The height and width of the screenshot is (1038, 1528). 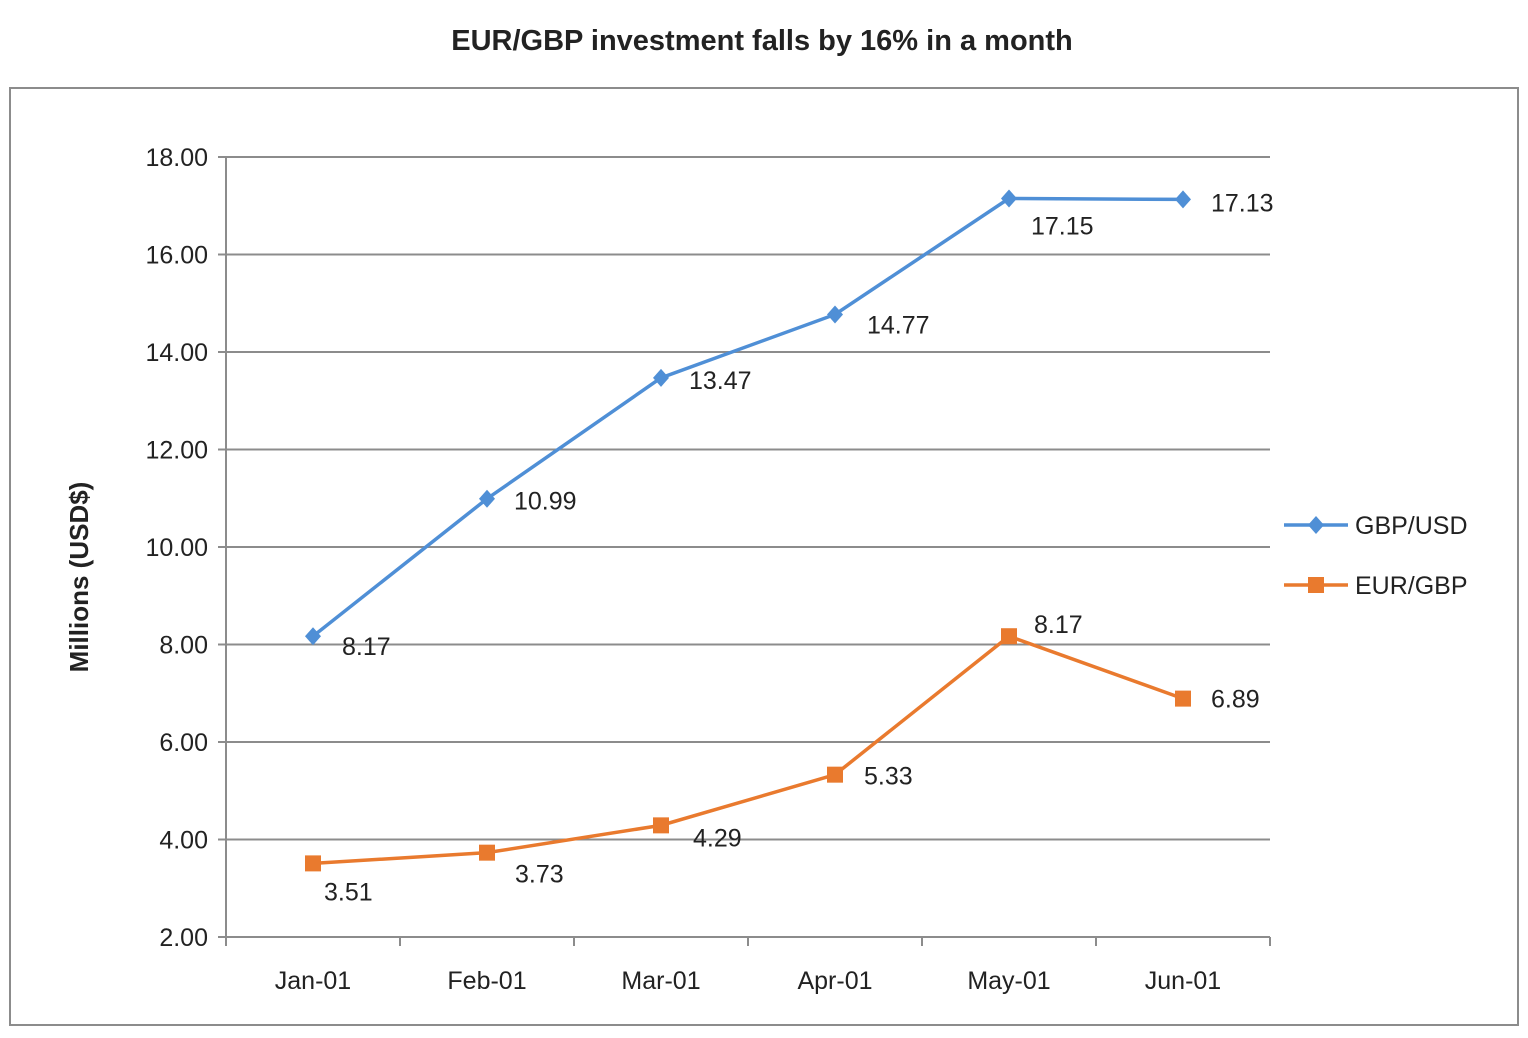 What do you see at coordinates (176, 256) in the screenshot?
I see `y-tick-label: 16.00` at bounding box center [176, 256].